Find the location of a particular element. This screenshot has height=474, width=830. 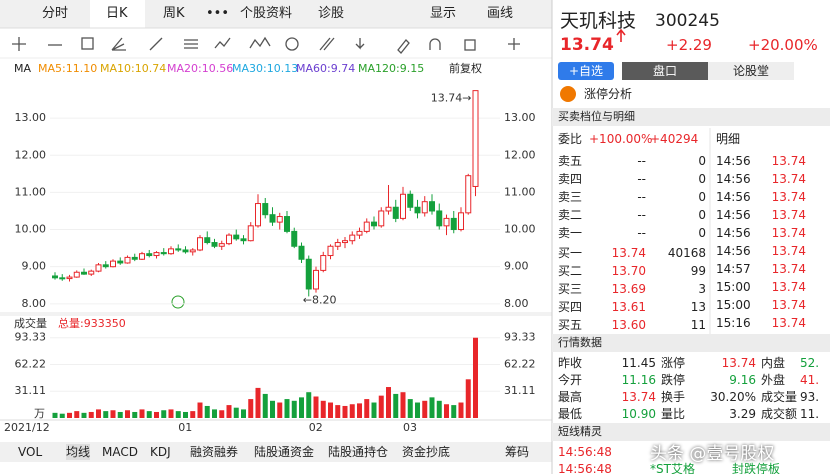

weibi-label: 委比 is located at coordinates (570, 139).